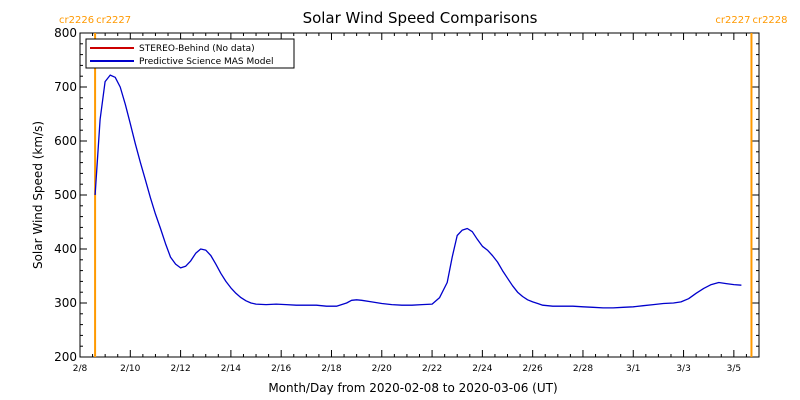 The width and height of the screenshot is (800, 400). Describe the element at coordinates (482, 369) in the screenshot. I see `x-tick-label: 2/24` at that location.